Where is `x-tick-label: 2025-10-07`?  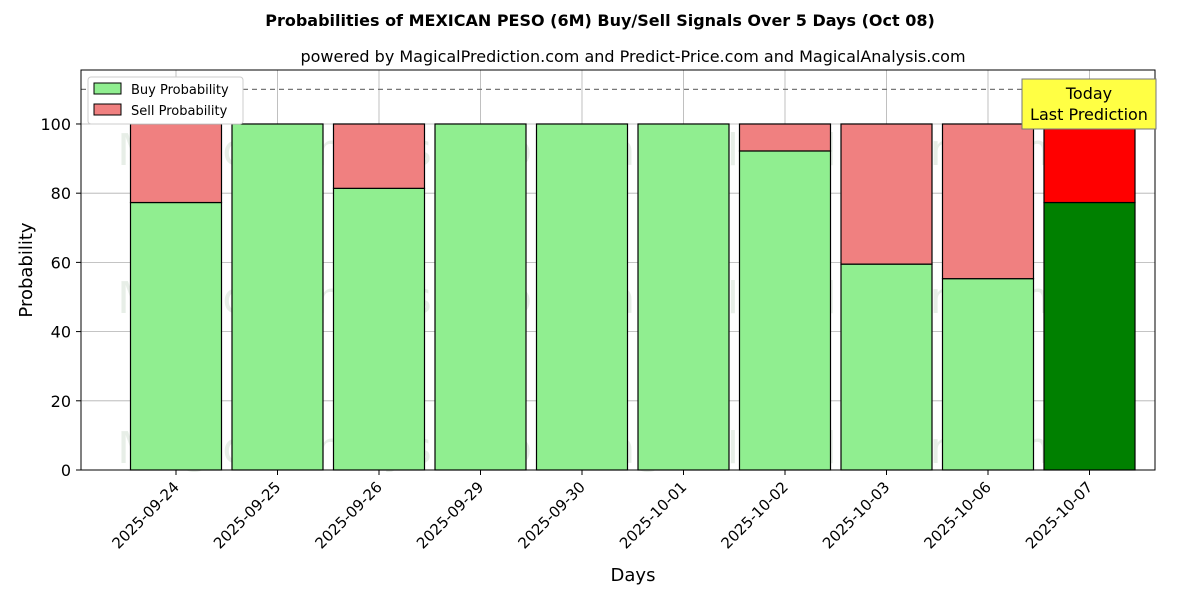
x-tick-label: 2025-10-07 is located at coordinates (1059, 515).